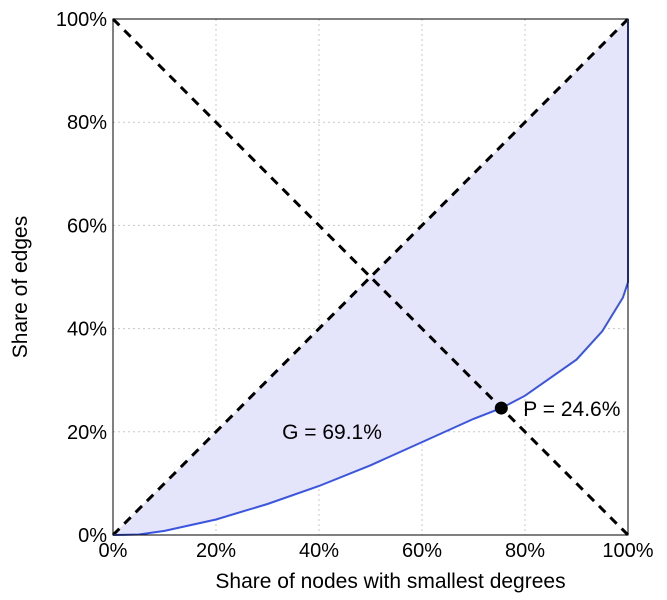  Describe the element at coordinates (525, 551) in the screenshot. I see `x-tick-label: 80%` at that location.